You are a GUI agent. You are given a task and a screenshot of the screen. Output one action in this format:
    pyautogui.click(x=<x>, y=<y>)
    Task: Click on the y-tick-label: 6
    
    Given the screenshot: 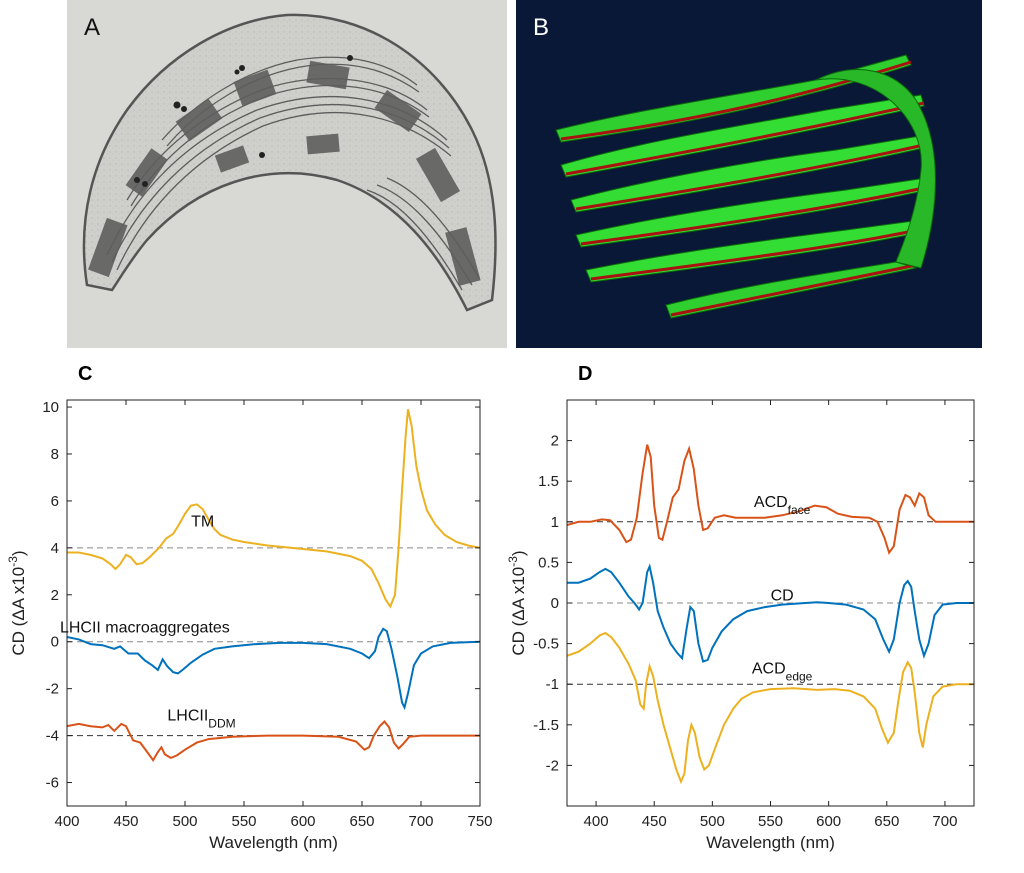 What is the action you would take?
    pyautogui.click(x=55, y=501)
    